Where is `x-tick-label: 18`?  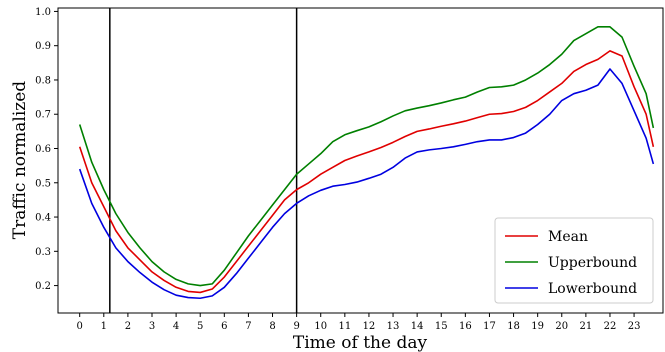 x-tick-label: 18 is located at coordinates (513, 326).